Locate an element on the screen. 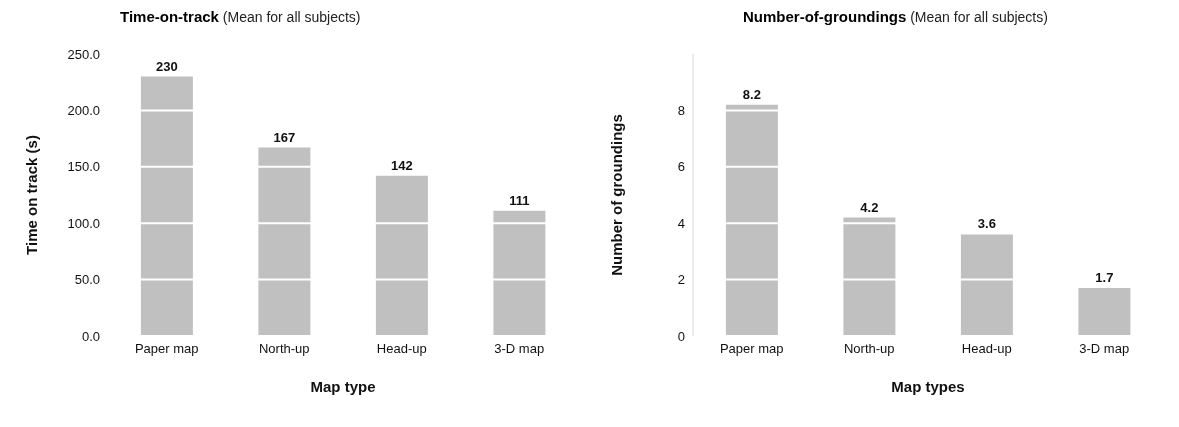 The height and width of the screenshot is (427, 1179). x-axis-title: Map type is located at coordinates (343, 386).